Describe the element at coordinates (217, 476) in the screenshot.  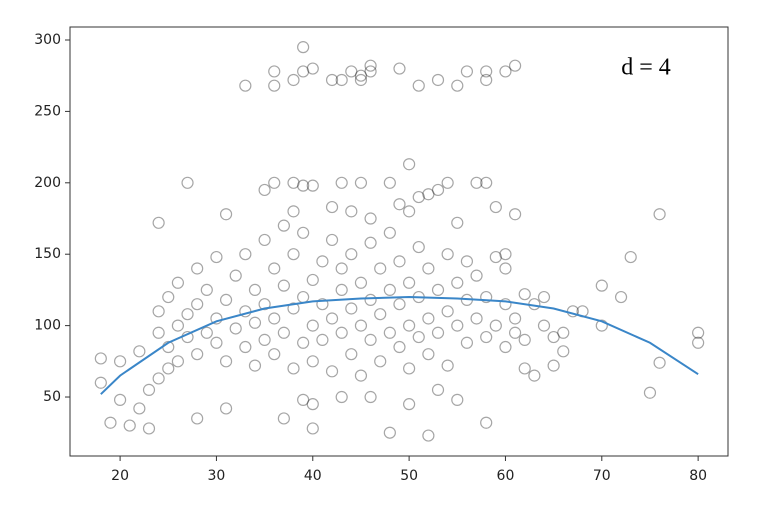
I see `x-tick-label: 30` at that location.